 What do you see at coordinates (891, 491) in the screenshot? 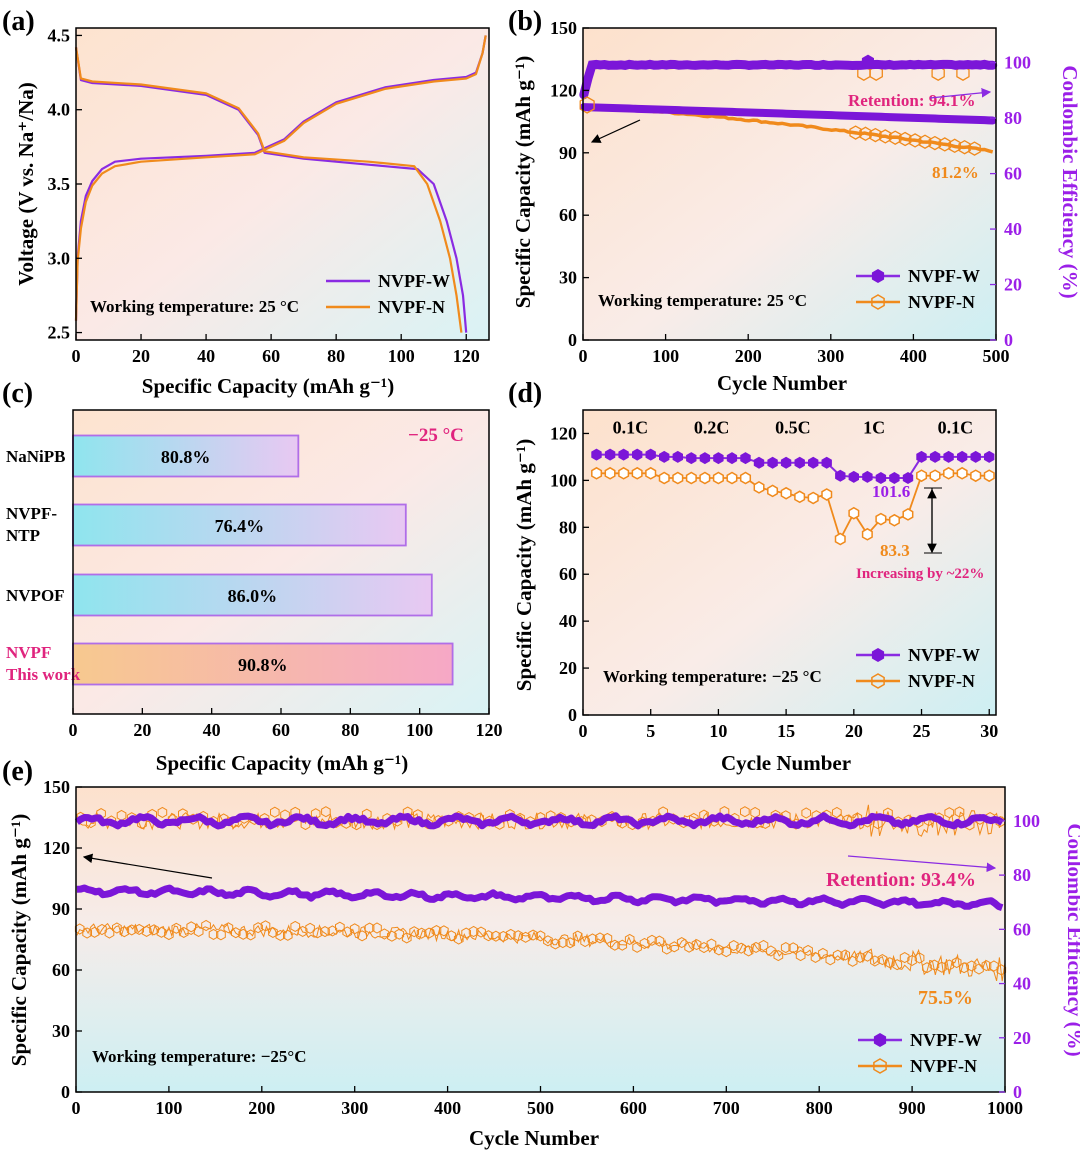
I see `panel-d-value-label-w: 101.6` at bounding box center [891, 491].